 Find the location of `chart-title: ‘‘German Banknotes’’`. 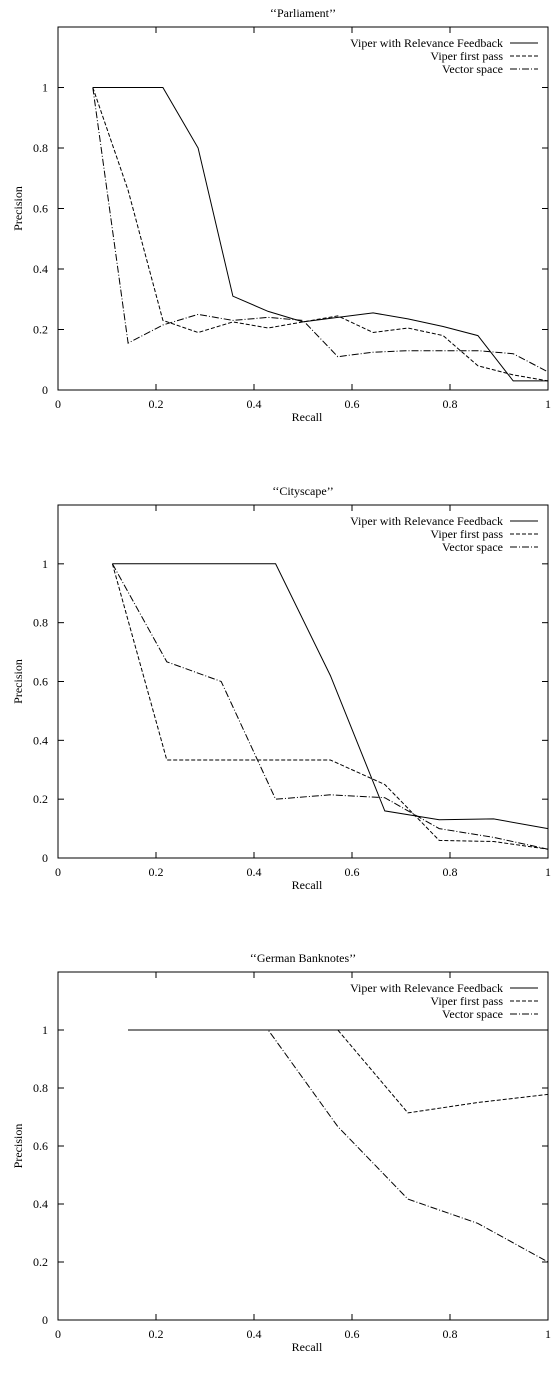

chart-title: ‘‘German Banknotes’’ is located at coordinates (303, 958).